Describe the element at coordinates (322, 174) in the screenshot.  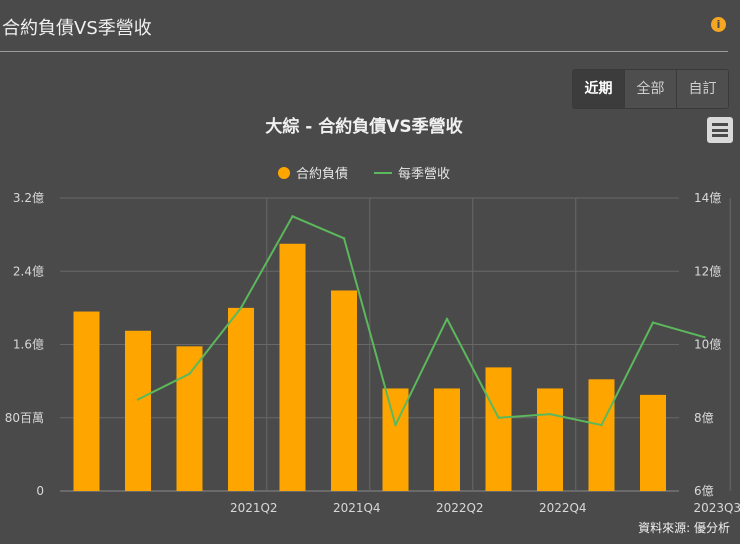
I see `legend-bar-label: 合約負債` at that location.